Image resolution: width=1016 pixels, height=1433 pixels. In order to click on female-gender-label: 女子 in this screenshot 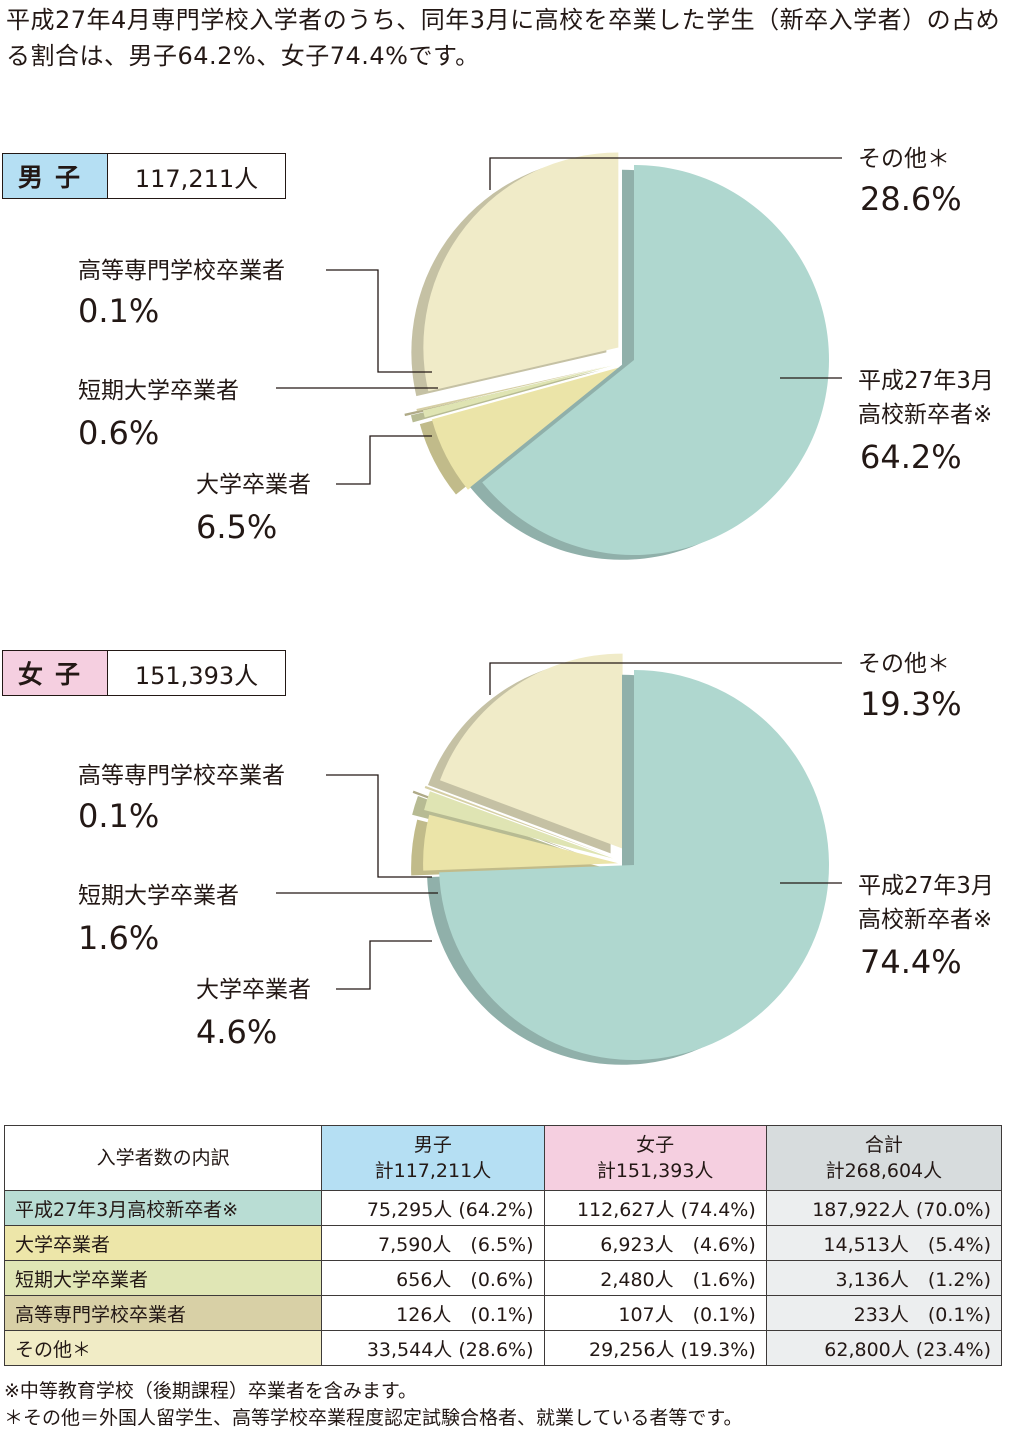, I will do `click(55, 673)`.